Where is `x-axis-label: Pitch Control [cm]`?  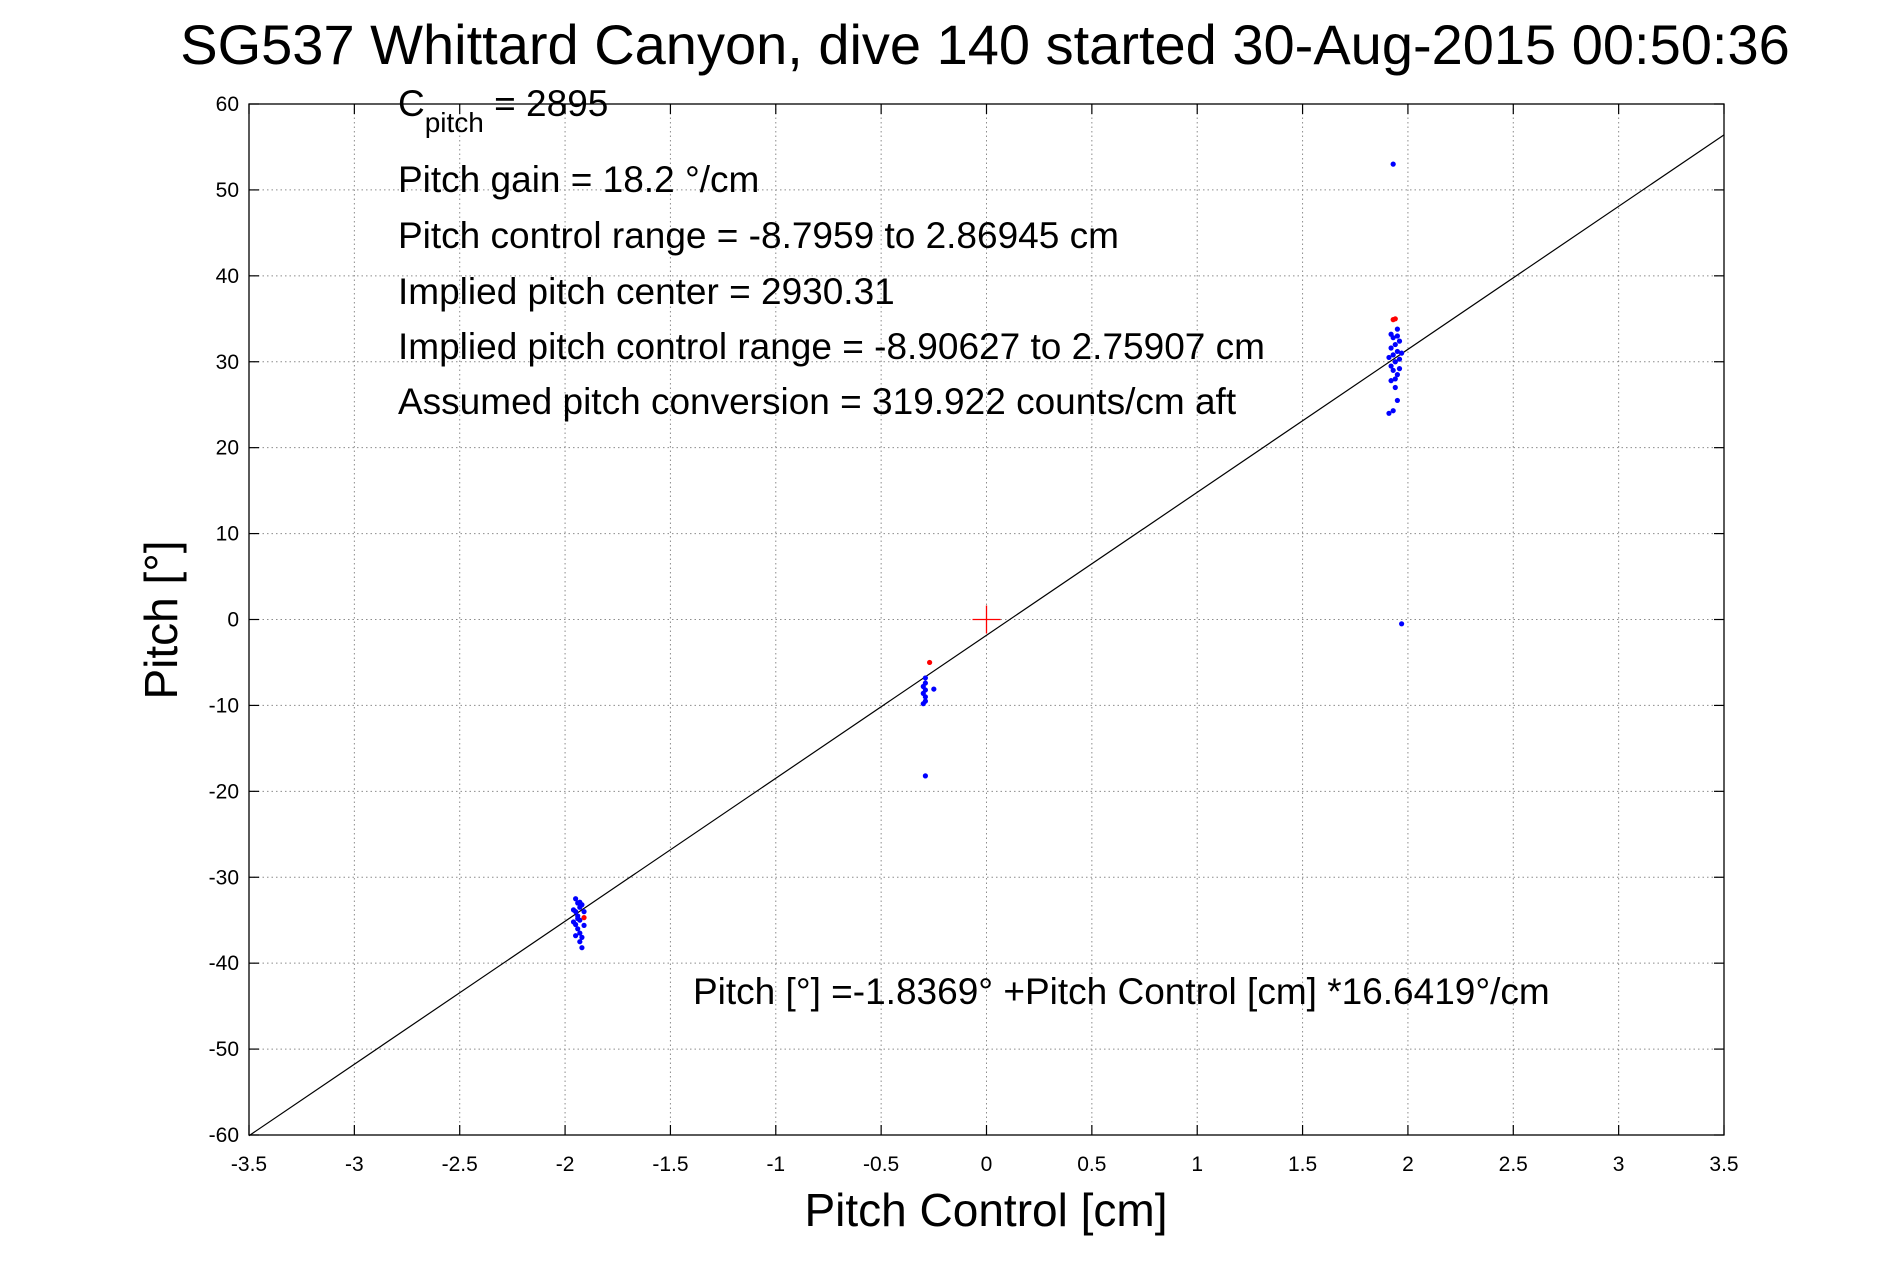
x-axis-label: Pitch Control [cm] is located at coordinates (986, 1210).